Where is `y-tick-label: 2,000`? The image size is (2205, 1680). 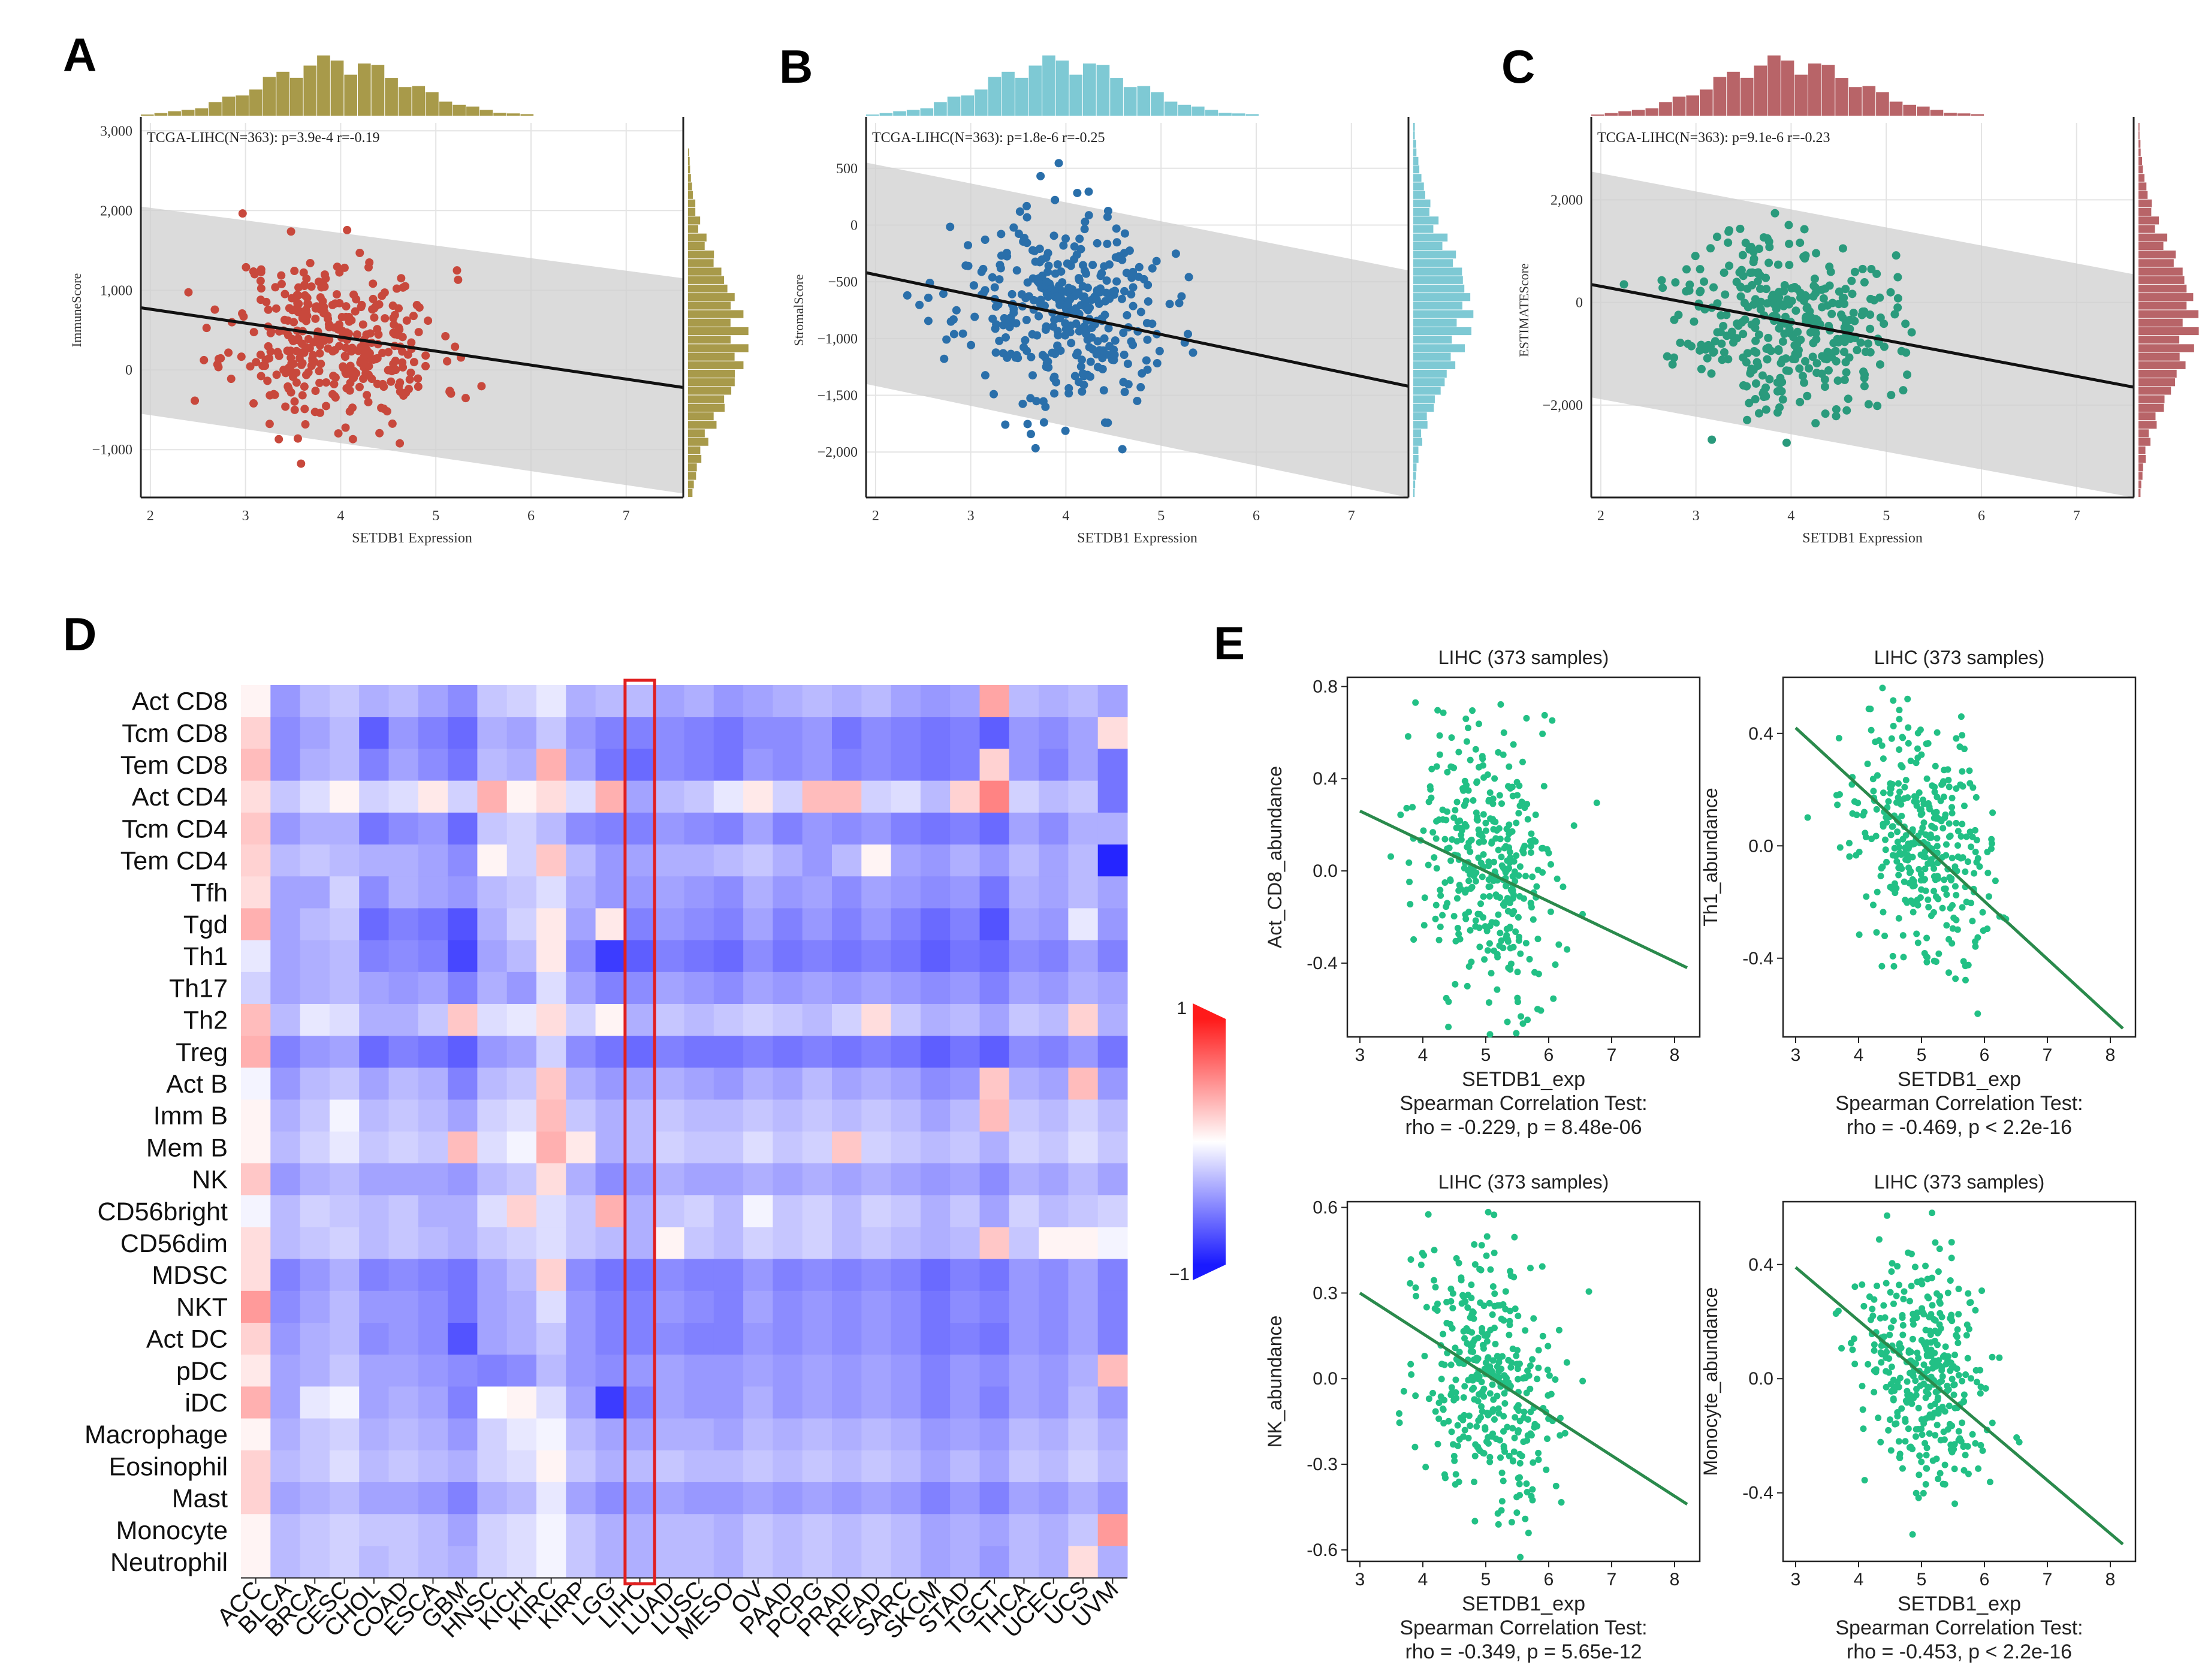
y-tick-label: 2,000 is located at coordinates (116, 211).